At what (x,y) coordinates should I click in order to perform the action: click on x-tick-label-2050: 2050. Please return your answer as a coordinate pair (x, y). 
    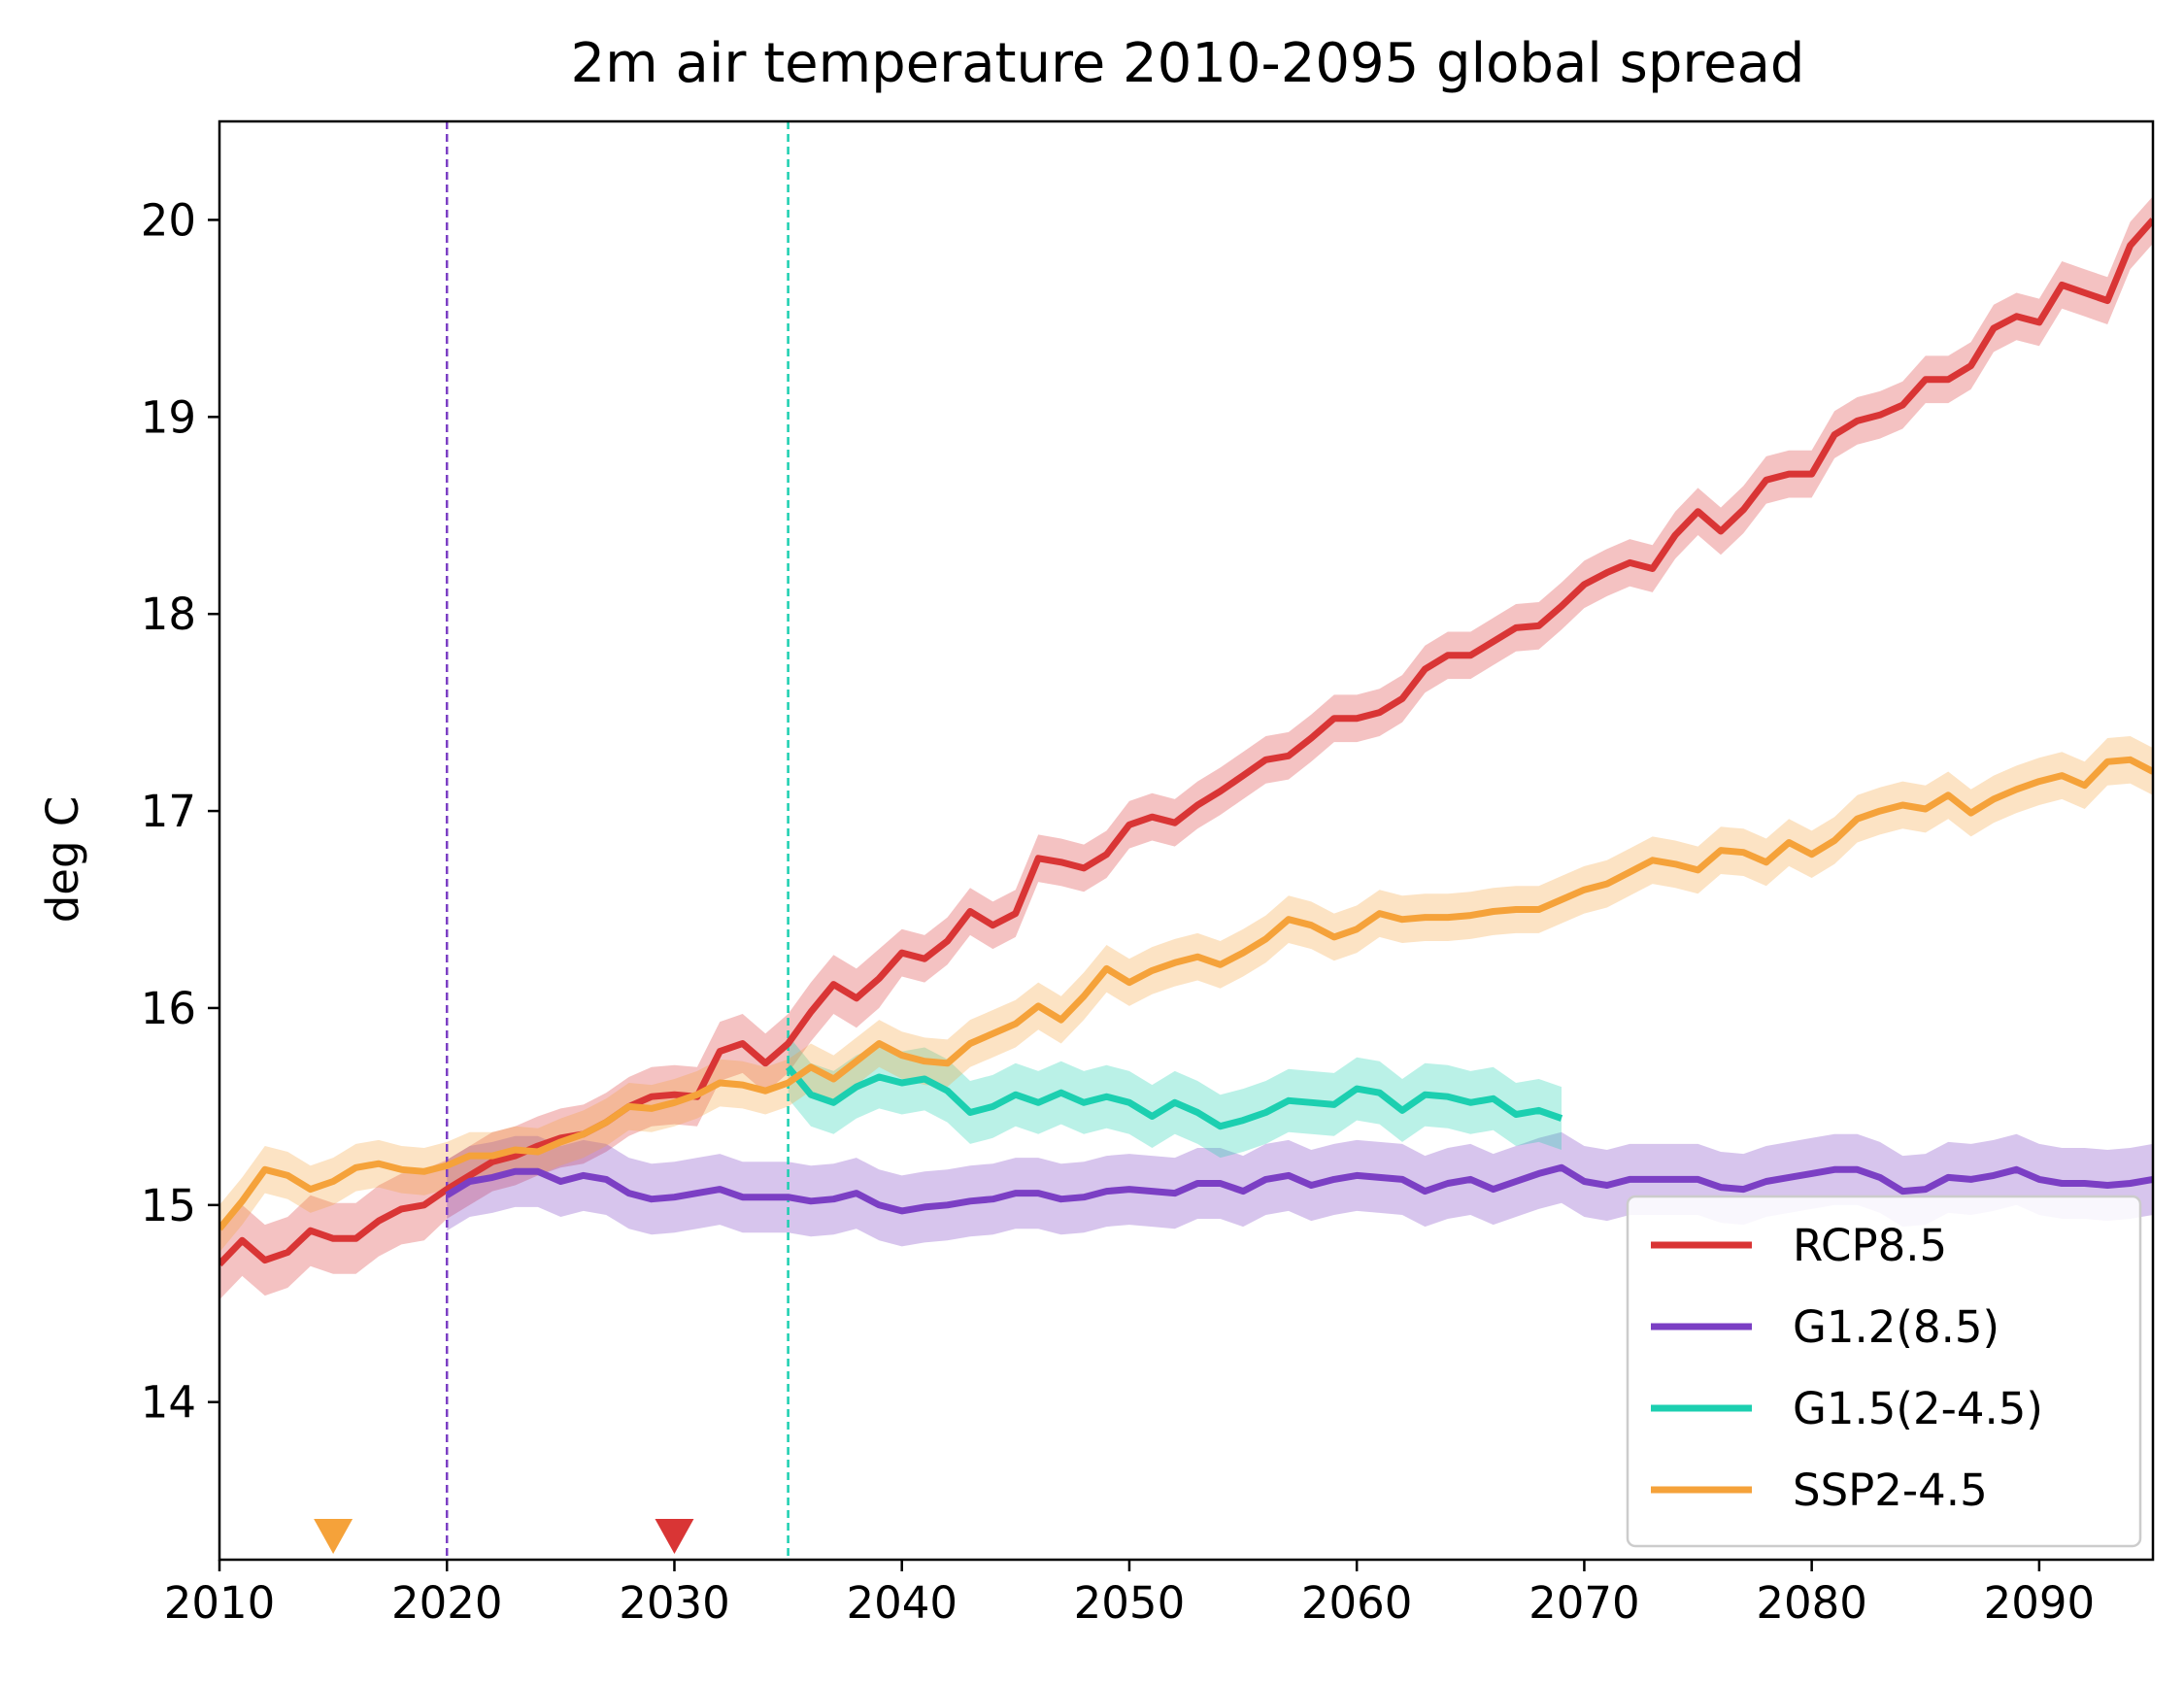
    Looking at the image, I should click on (1130, 1603).